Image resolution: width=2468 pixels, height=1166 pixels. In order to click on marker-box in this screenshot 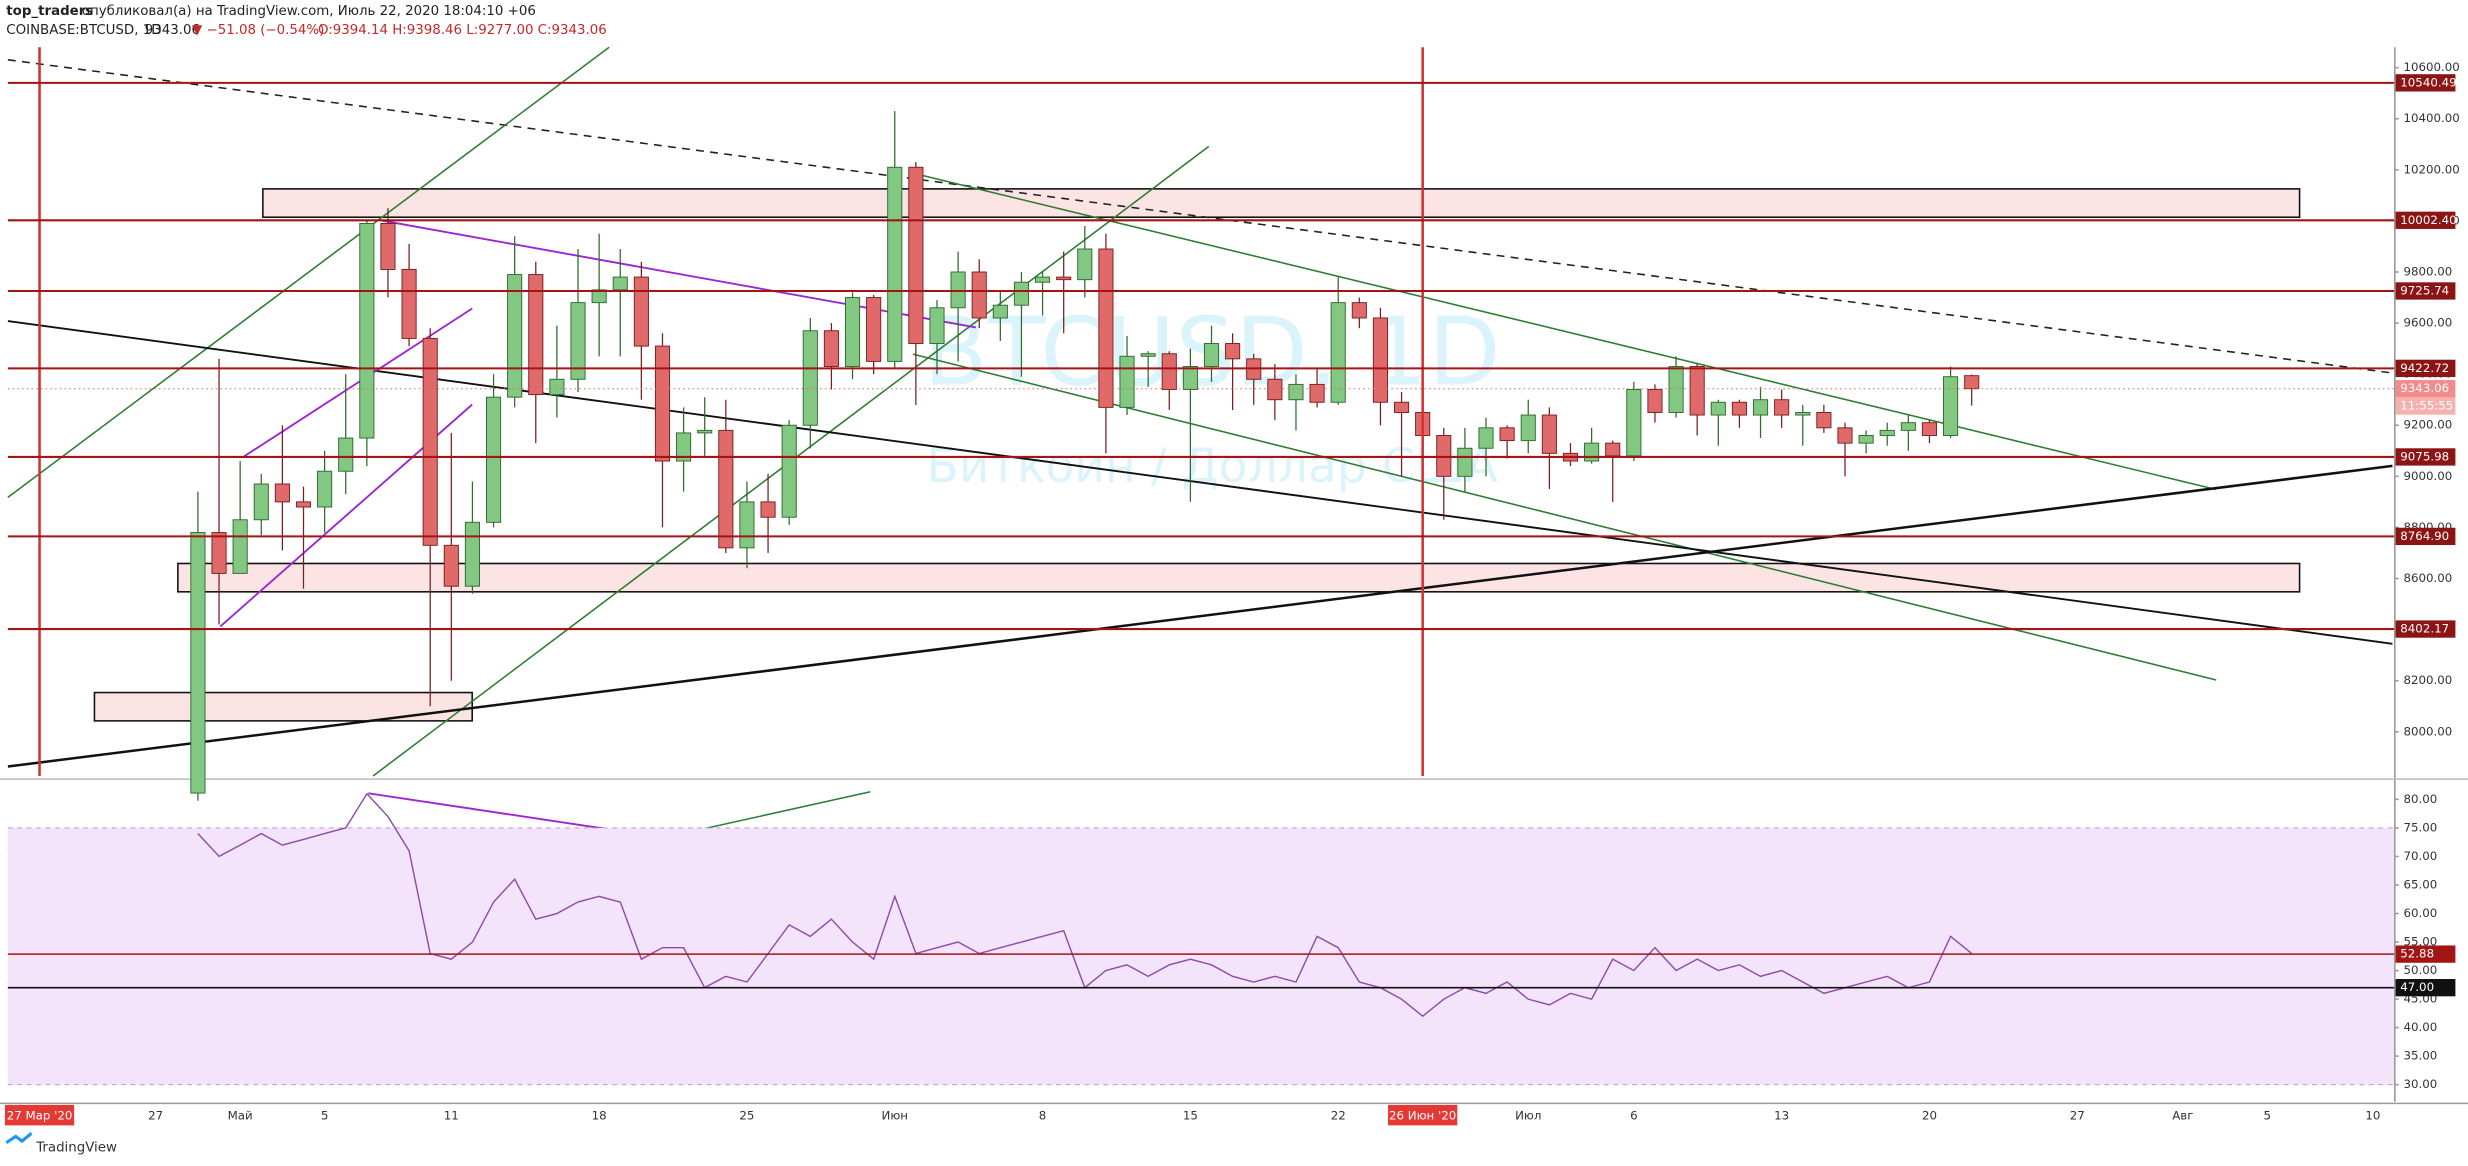, I will do `click(1423, 1115)`.